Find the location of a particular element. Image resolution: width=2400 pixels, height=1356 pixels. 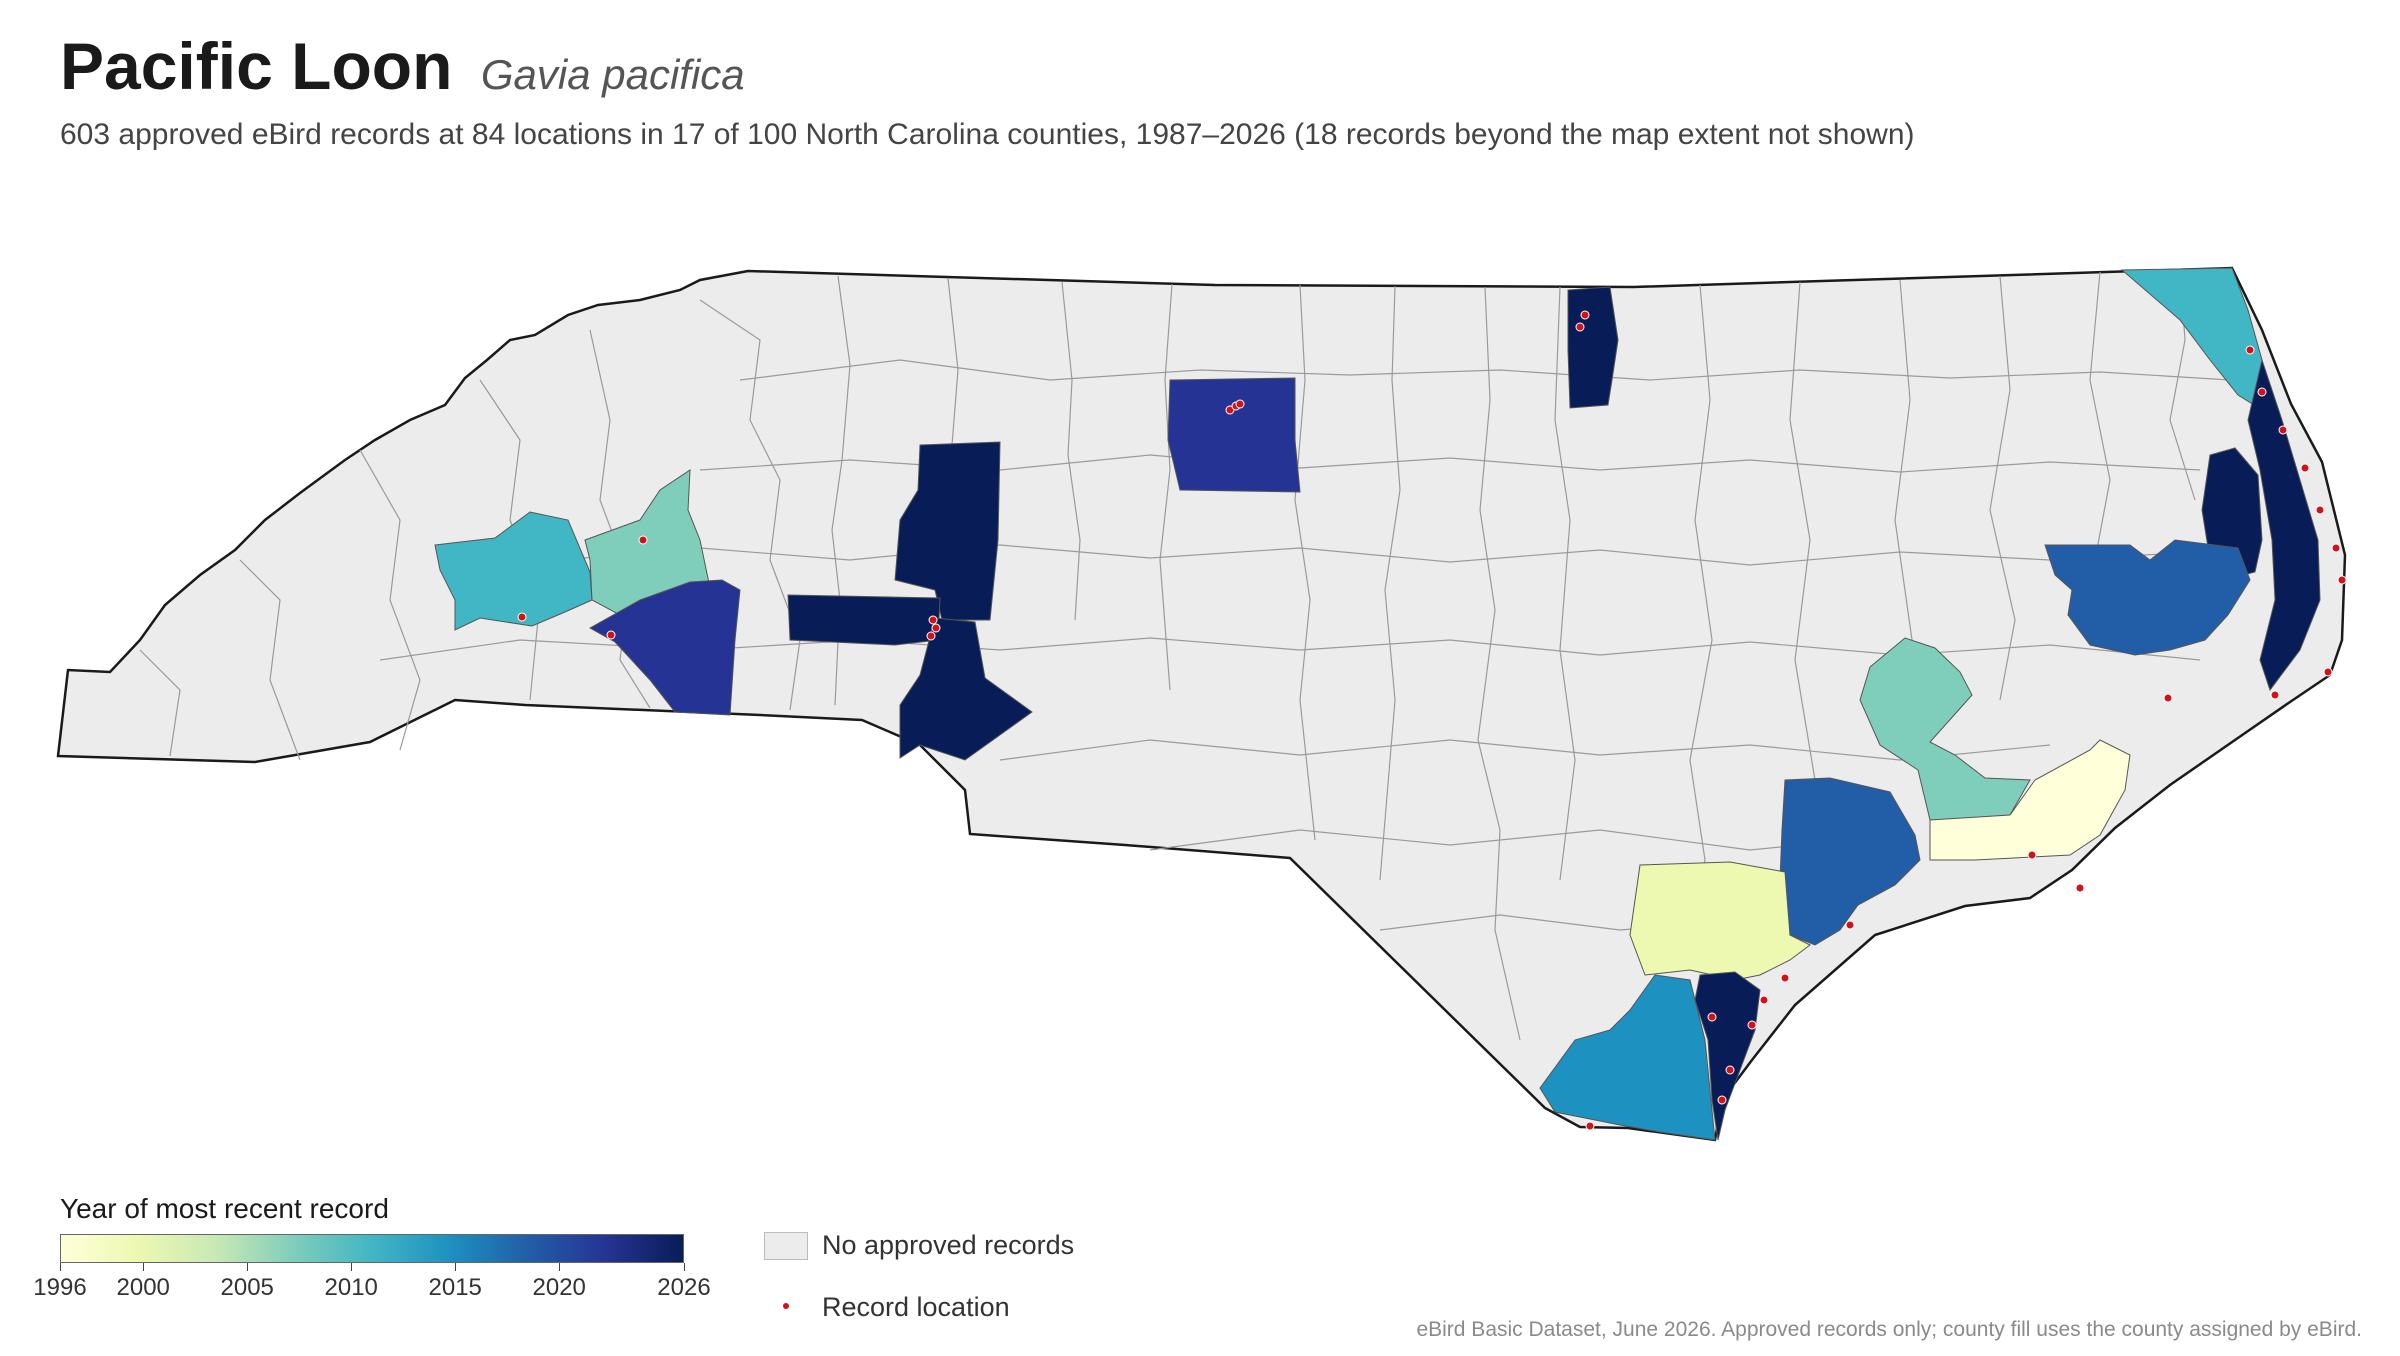

county-wake is located at coordinates (1234, 435).